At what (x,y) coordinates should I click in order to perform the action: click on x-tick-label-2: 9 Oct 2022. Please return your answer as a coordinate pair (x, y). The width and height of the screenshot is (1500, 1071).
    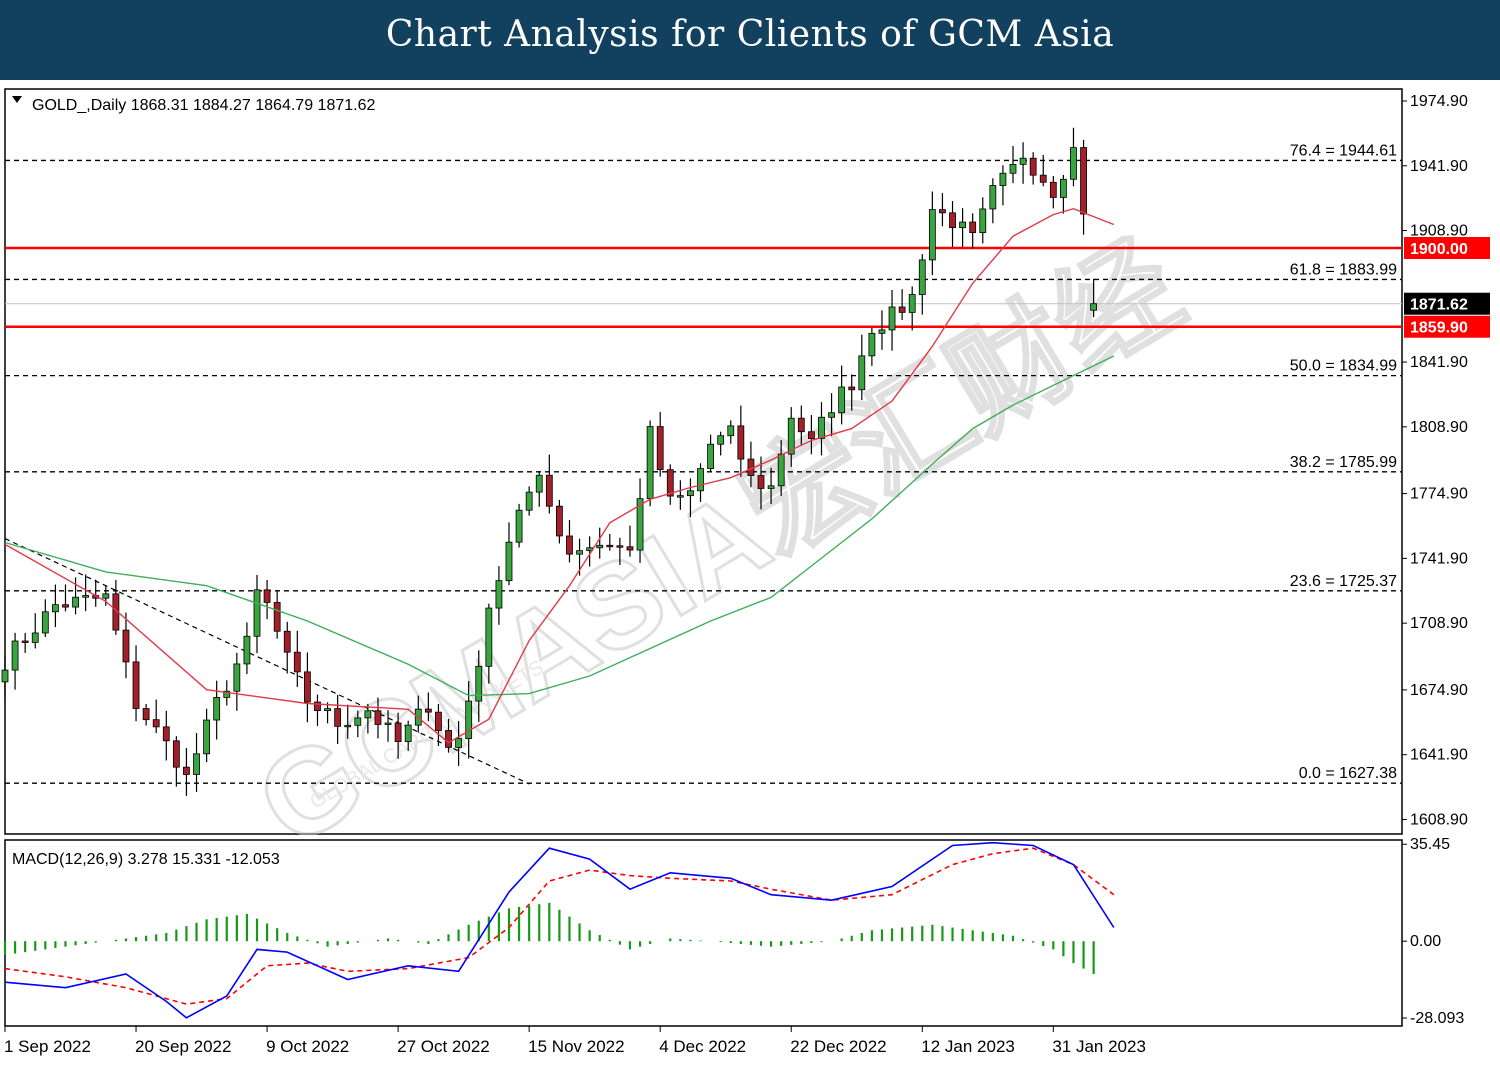
    Looking at the image, I should click on (307, 1046).